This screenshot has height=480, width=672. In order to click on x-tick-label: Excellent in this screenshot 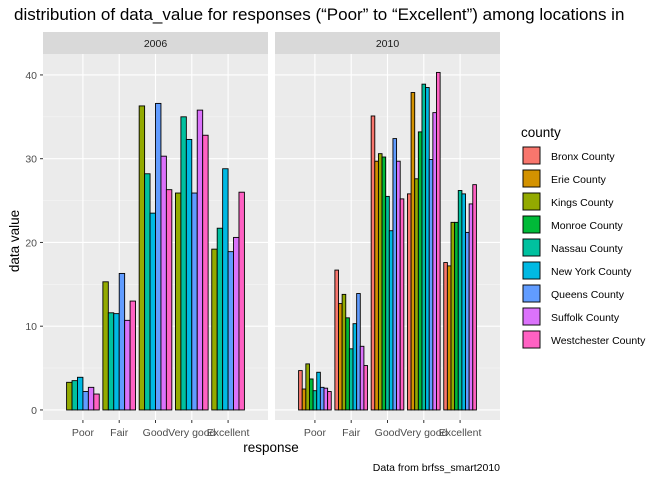, I will do `click(228, 433)`.